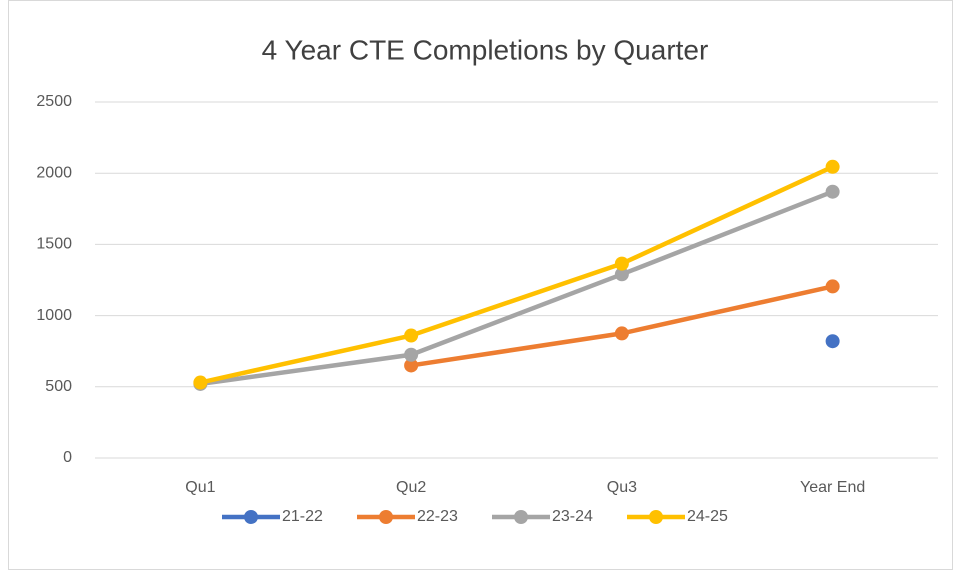 This screenshot has height=578, width=954. I want to click on chart-title: 4 Year CTE Completions by Quarter, so click(485, 49).